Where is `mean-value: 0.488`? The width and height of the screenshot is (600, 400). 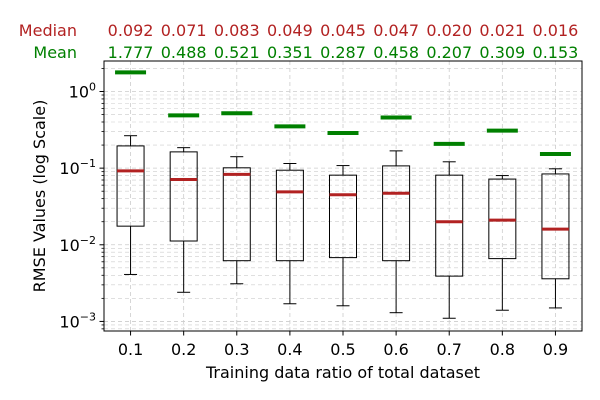
mean-value: 0.488 is located at coordinates (184, 52).